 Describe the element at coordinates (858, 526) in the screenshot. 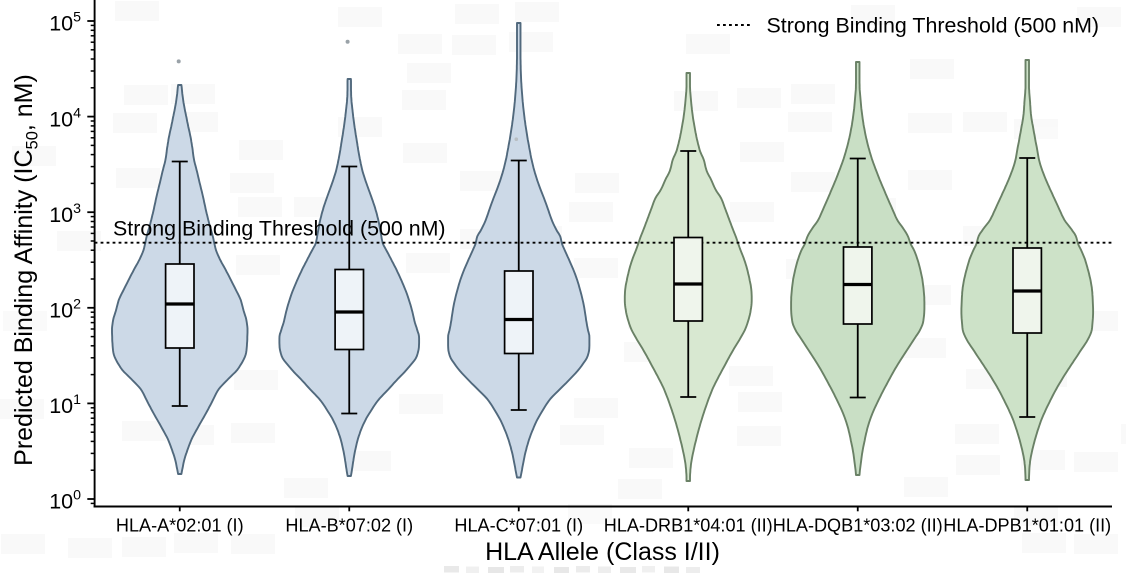

I see `svg-text: HLA-DQB1*03:02 (II)` at that location.